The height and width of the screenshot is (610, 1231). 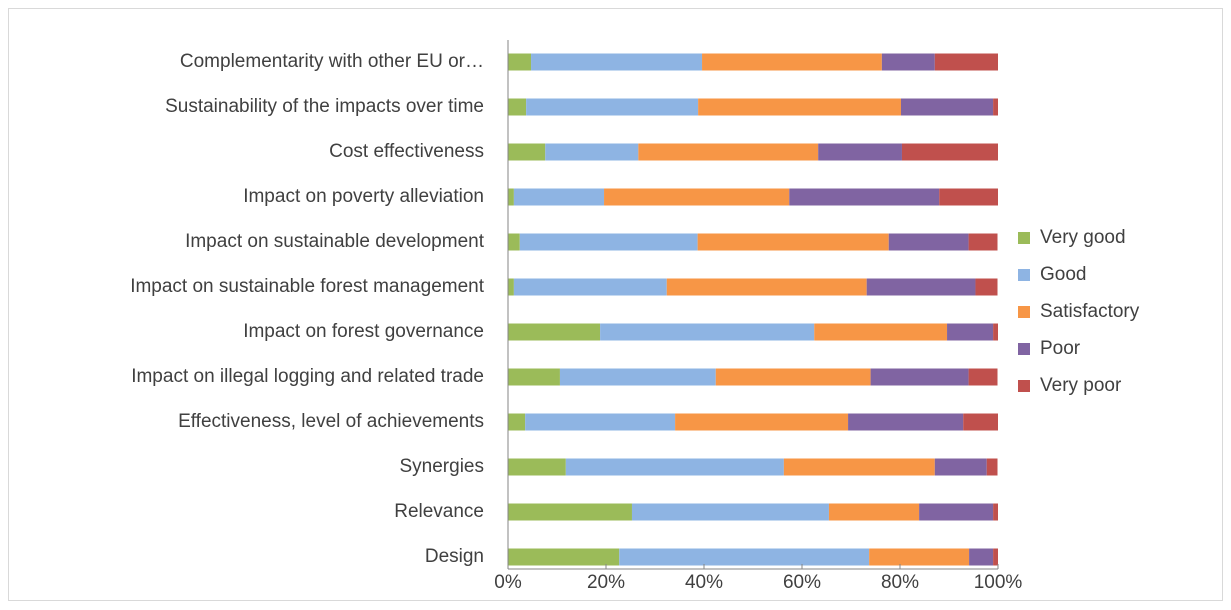 What do you see at coordinates (802, 582) in the screenshot?
I see `x-tick-label: 60%` at bounding box center [802, 582].